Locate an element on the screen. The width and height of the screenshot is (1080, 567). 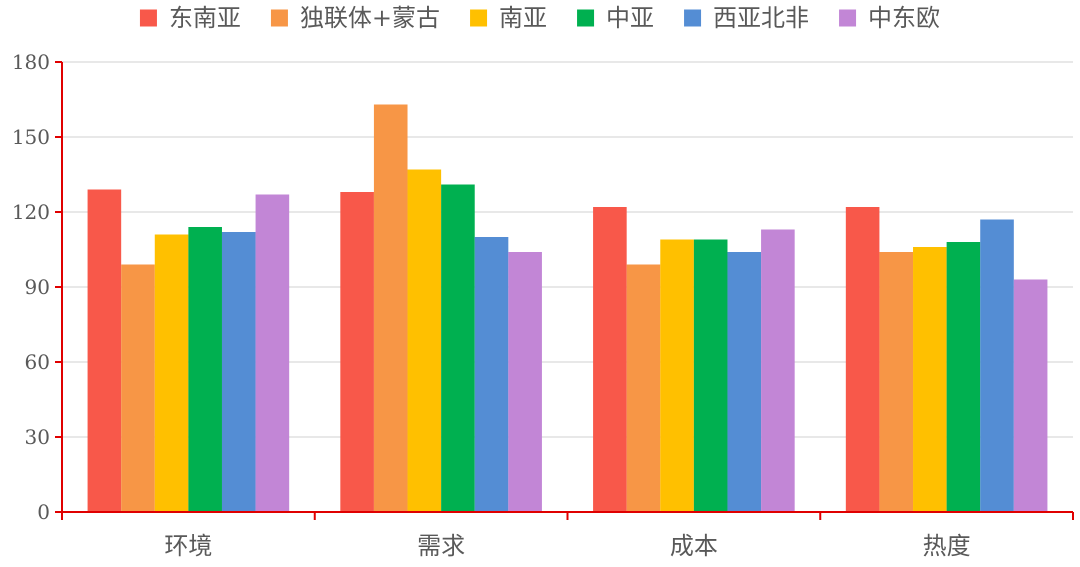
y-tick-label: 90 is located at coordinates (37, 287).